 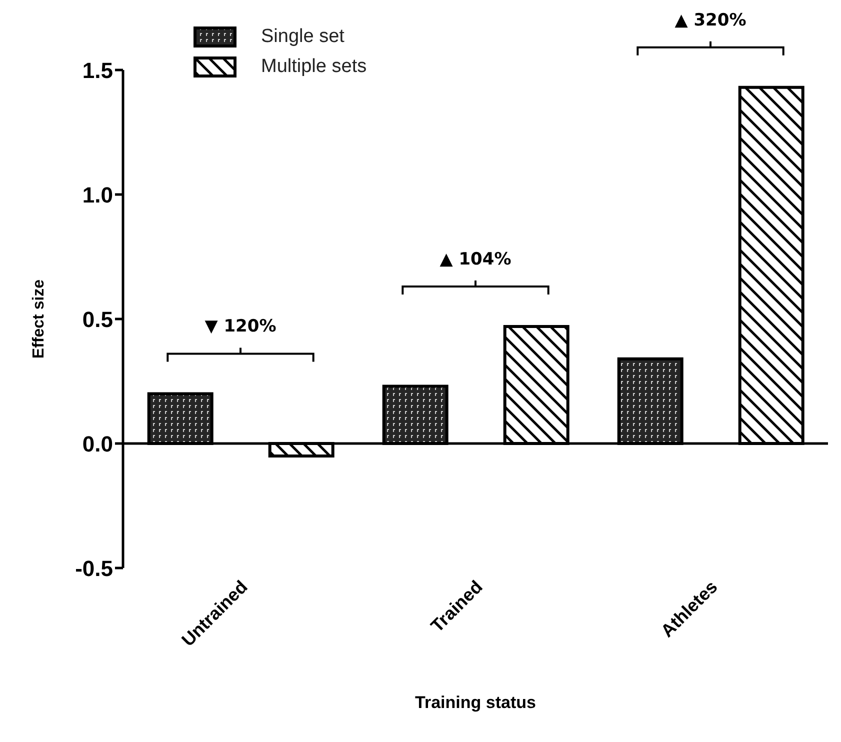 What do you see at coordinates (476, 259) in the screenshot?
I see `annotation: ▲ 104%` at bounding box center [476, 259].